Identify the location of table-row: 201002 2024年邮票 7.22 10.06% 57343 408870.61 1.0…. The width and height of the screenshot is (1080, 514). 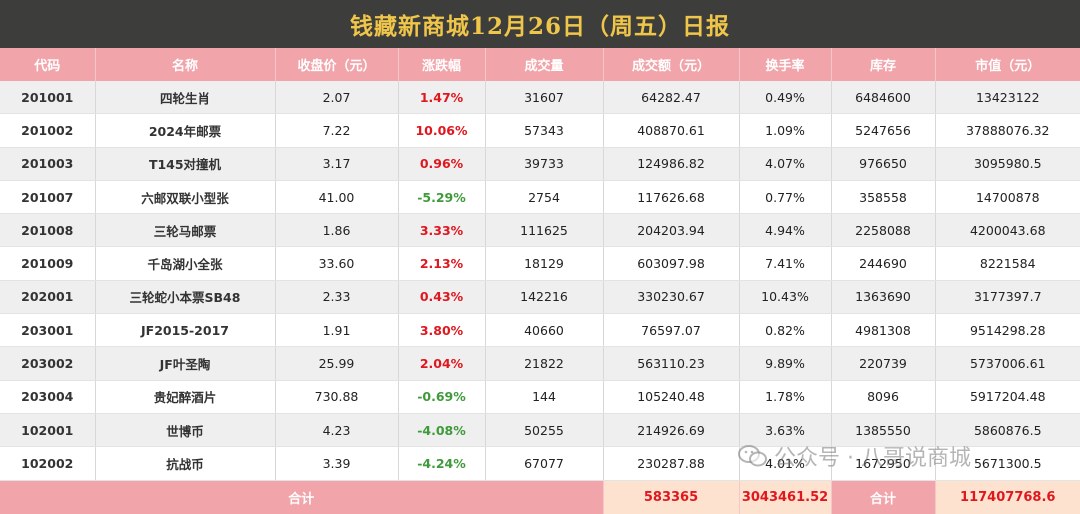
(540, 130).